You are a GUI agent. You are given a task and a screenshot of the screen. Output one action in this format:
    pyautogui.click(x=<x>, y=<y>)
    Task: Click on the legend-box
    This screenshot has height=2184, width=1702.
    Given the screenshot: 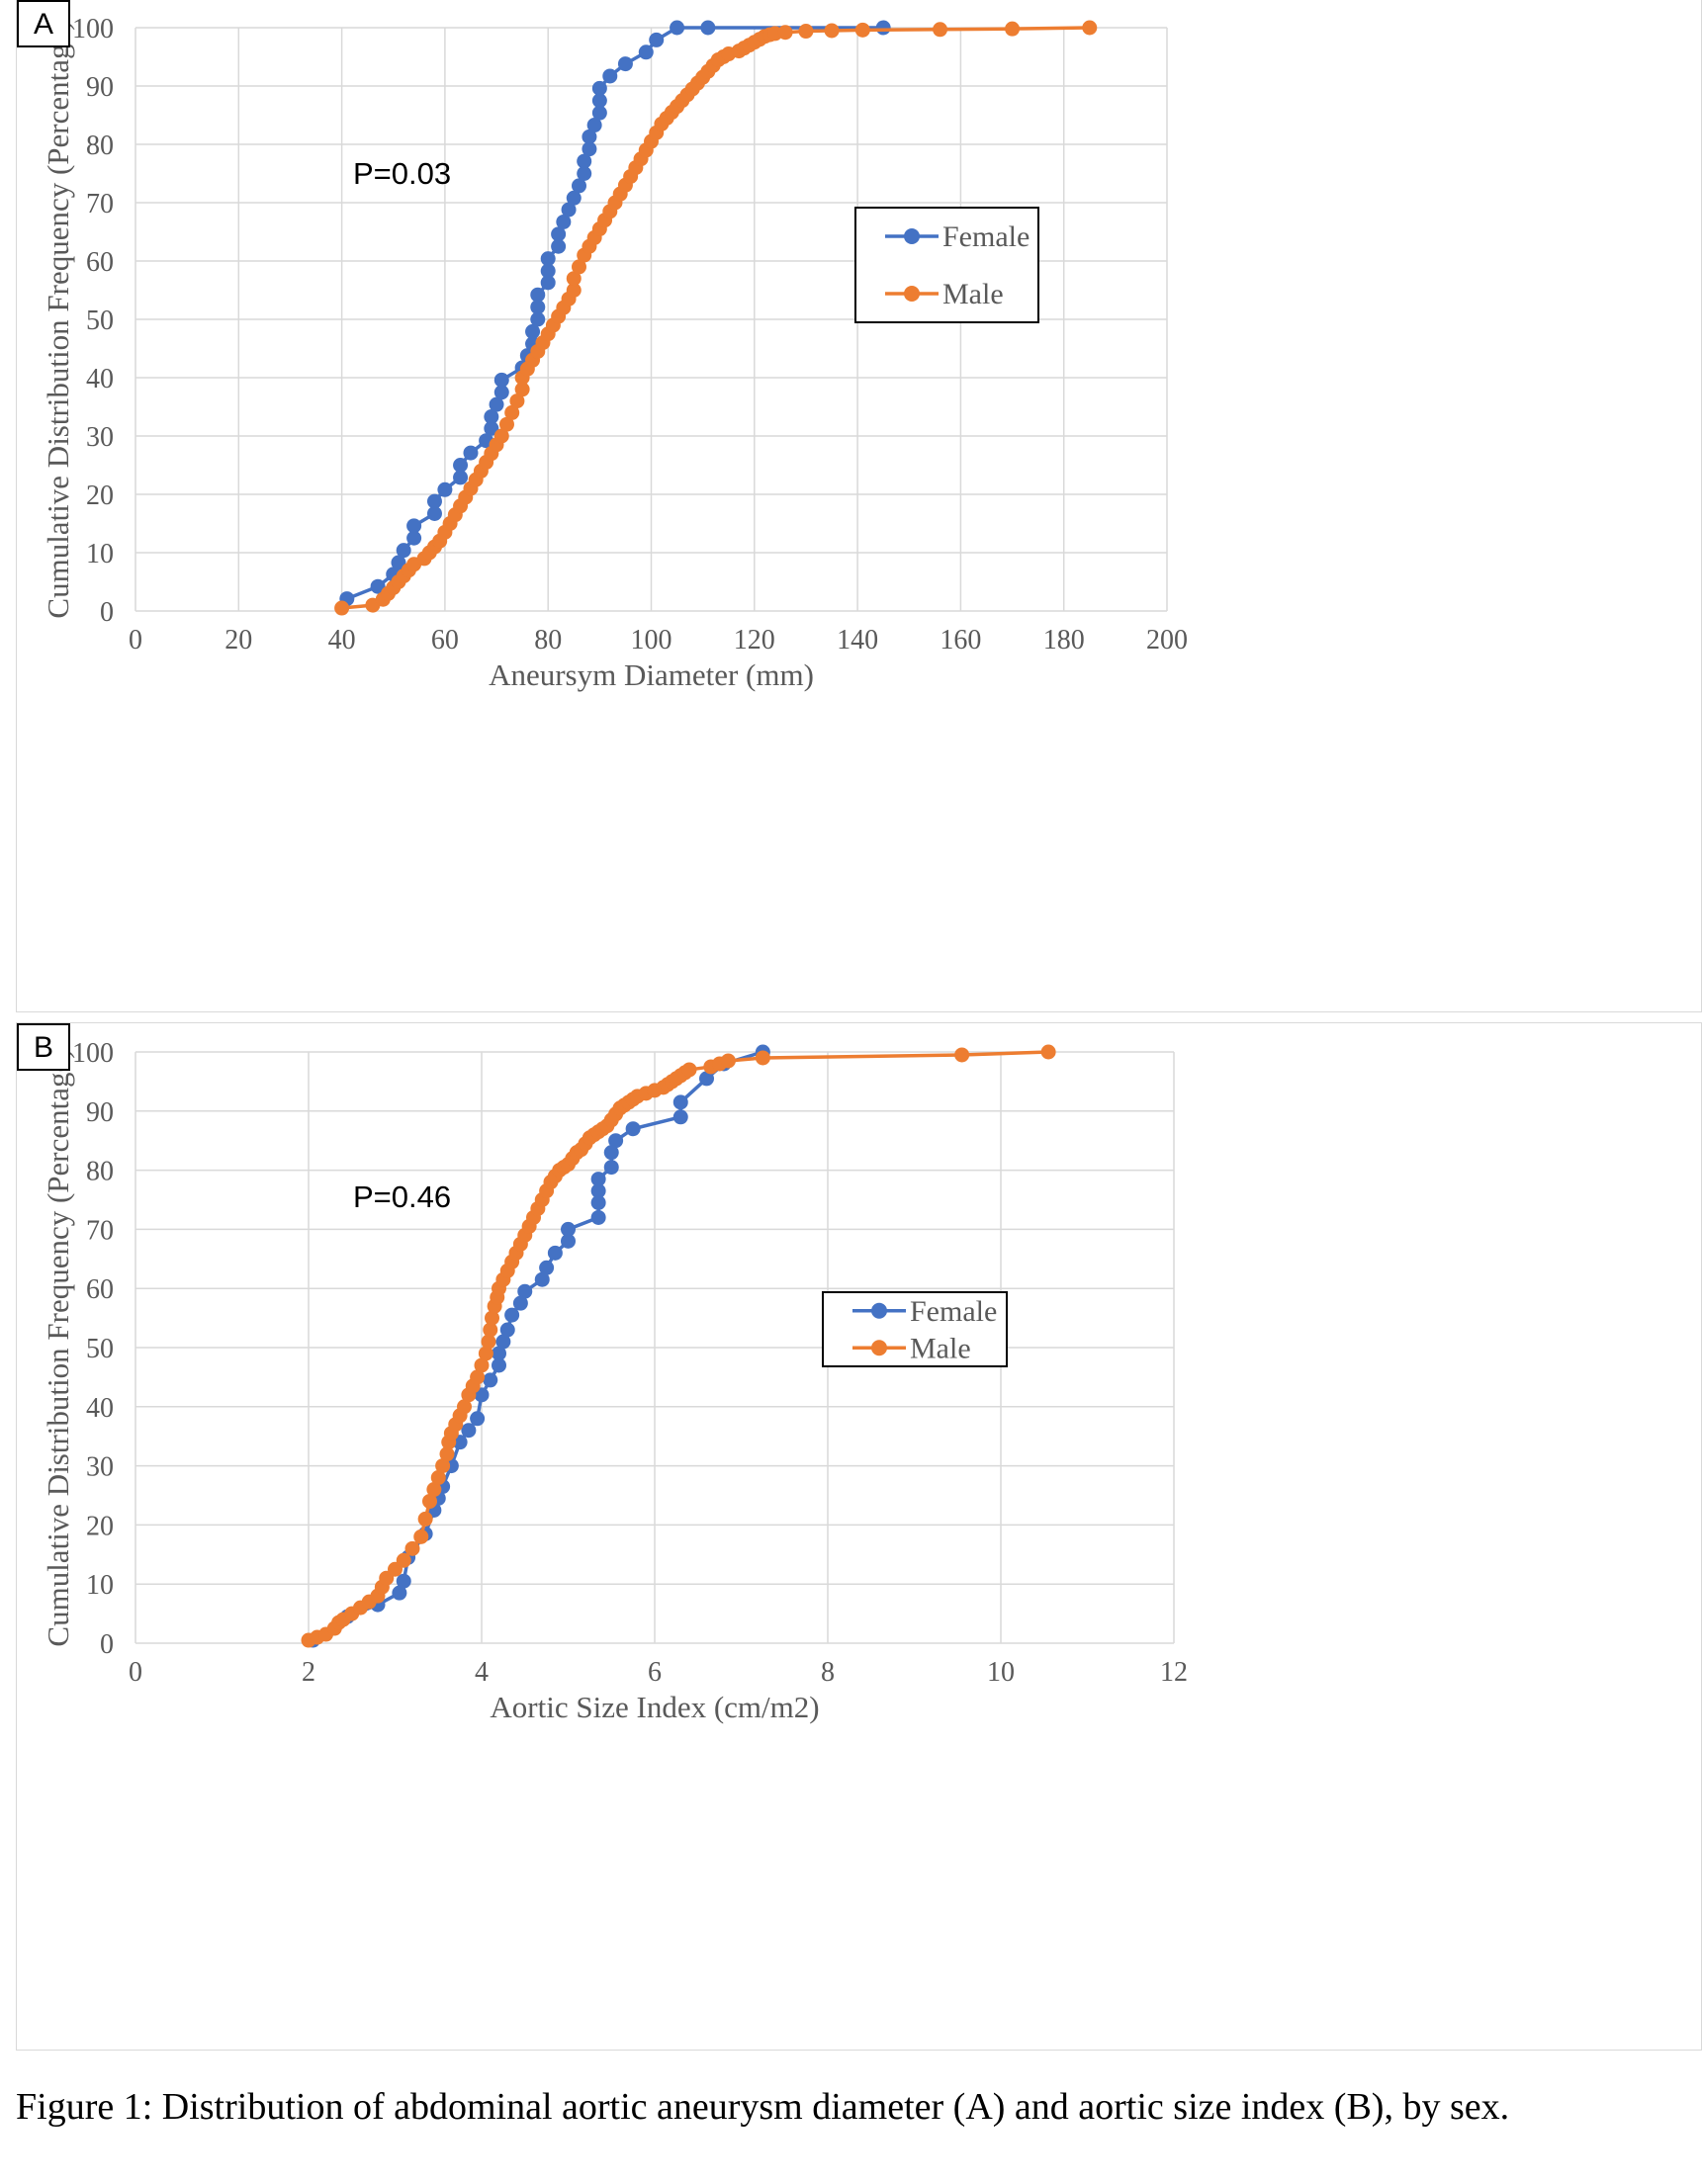 What is the action you would take?
    pyautogui.click(x=946, y=265)
    